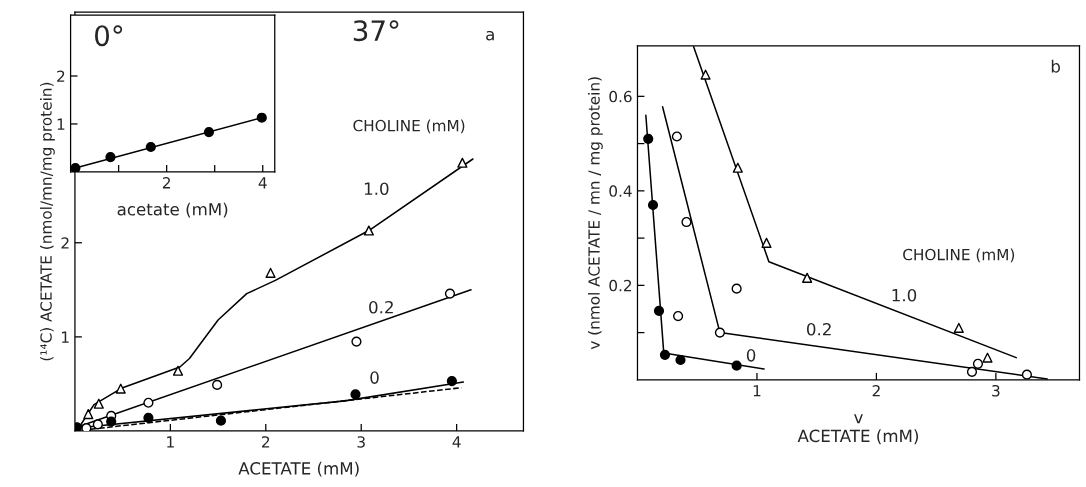 The image size is (1086, 487). I want to click on x-axis-title: ACETATE (mM), so click(298, 469).